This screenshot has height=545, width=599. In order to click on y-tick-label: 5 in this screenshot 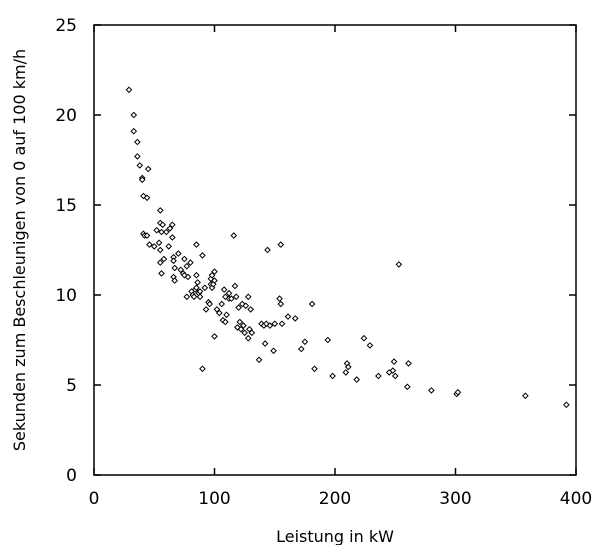, I will do `click(71, 386)`.